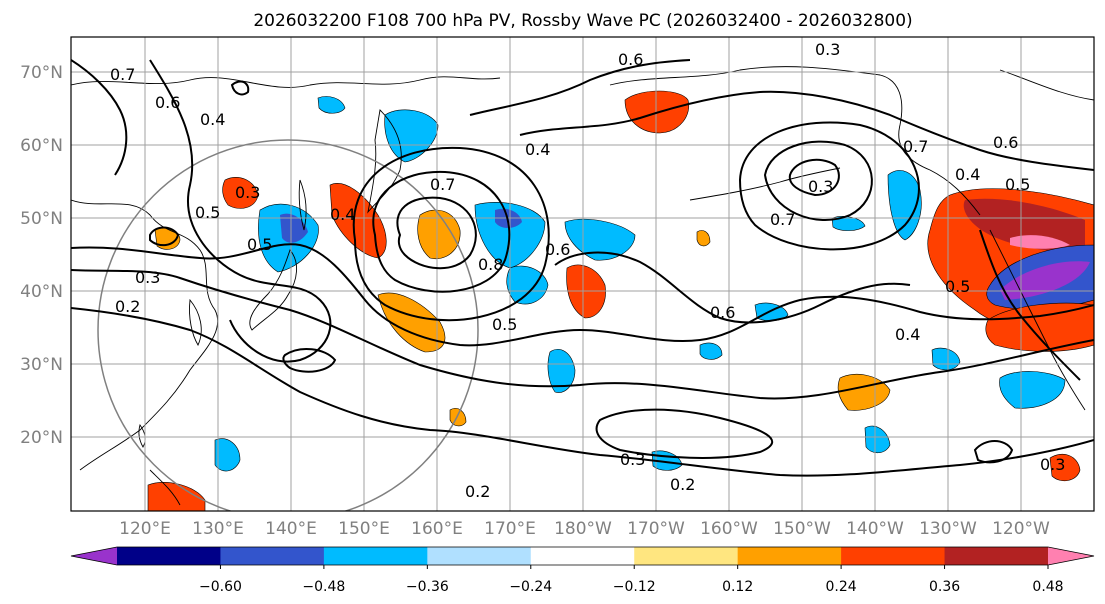 Image resolution: width=1105 pixels, height=604 pixels. I want to click on contour-cutoff-low-inner, so click(436, 233).